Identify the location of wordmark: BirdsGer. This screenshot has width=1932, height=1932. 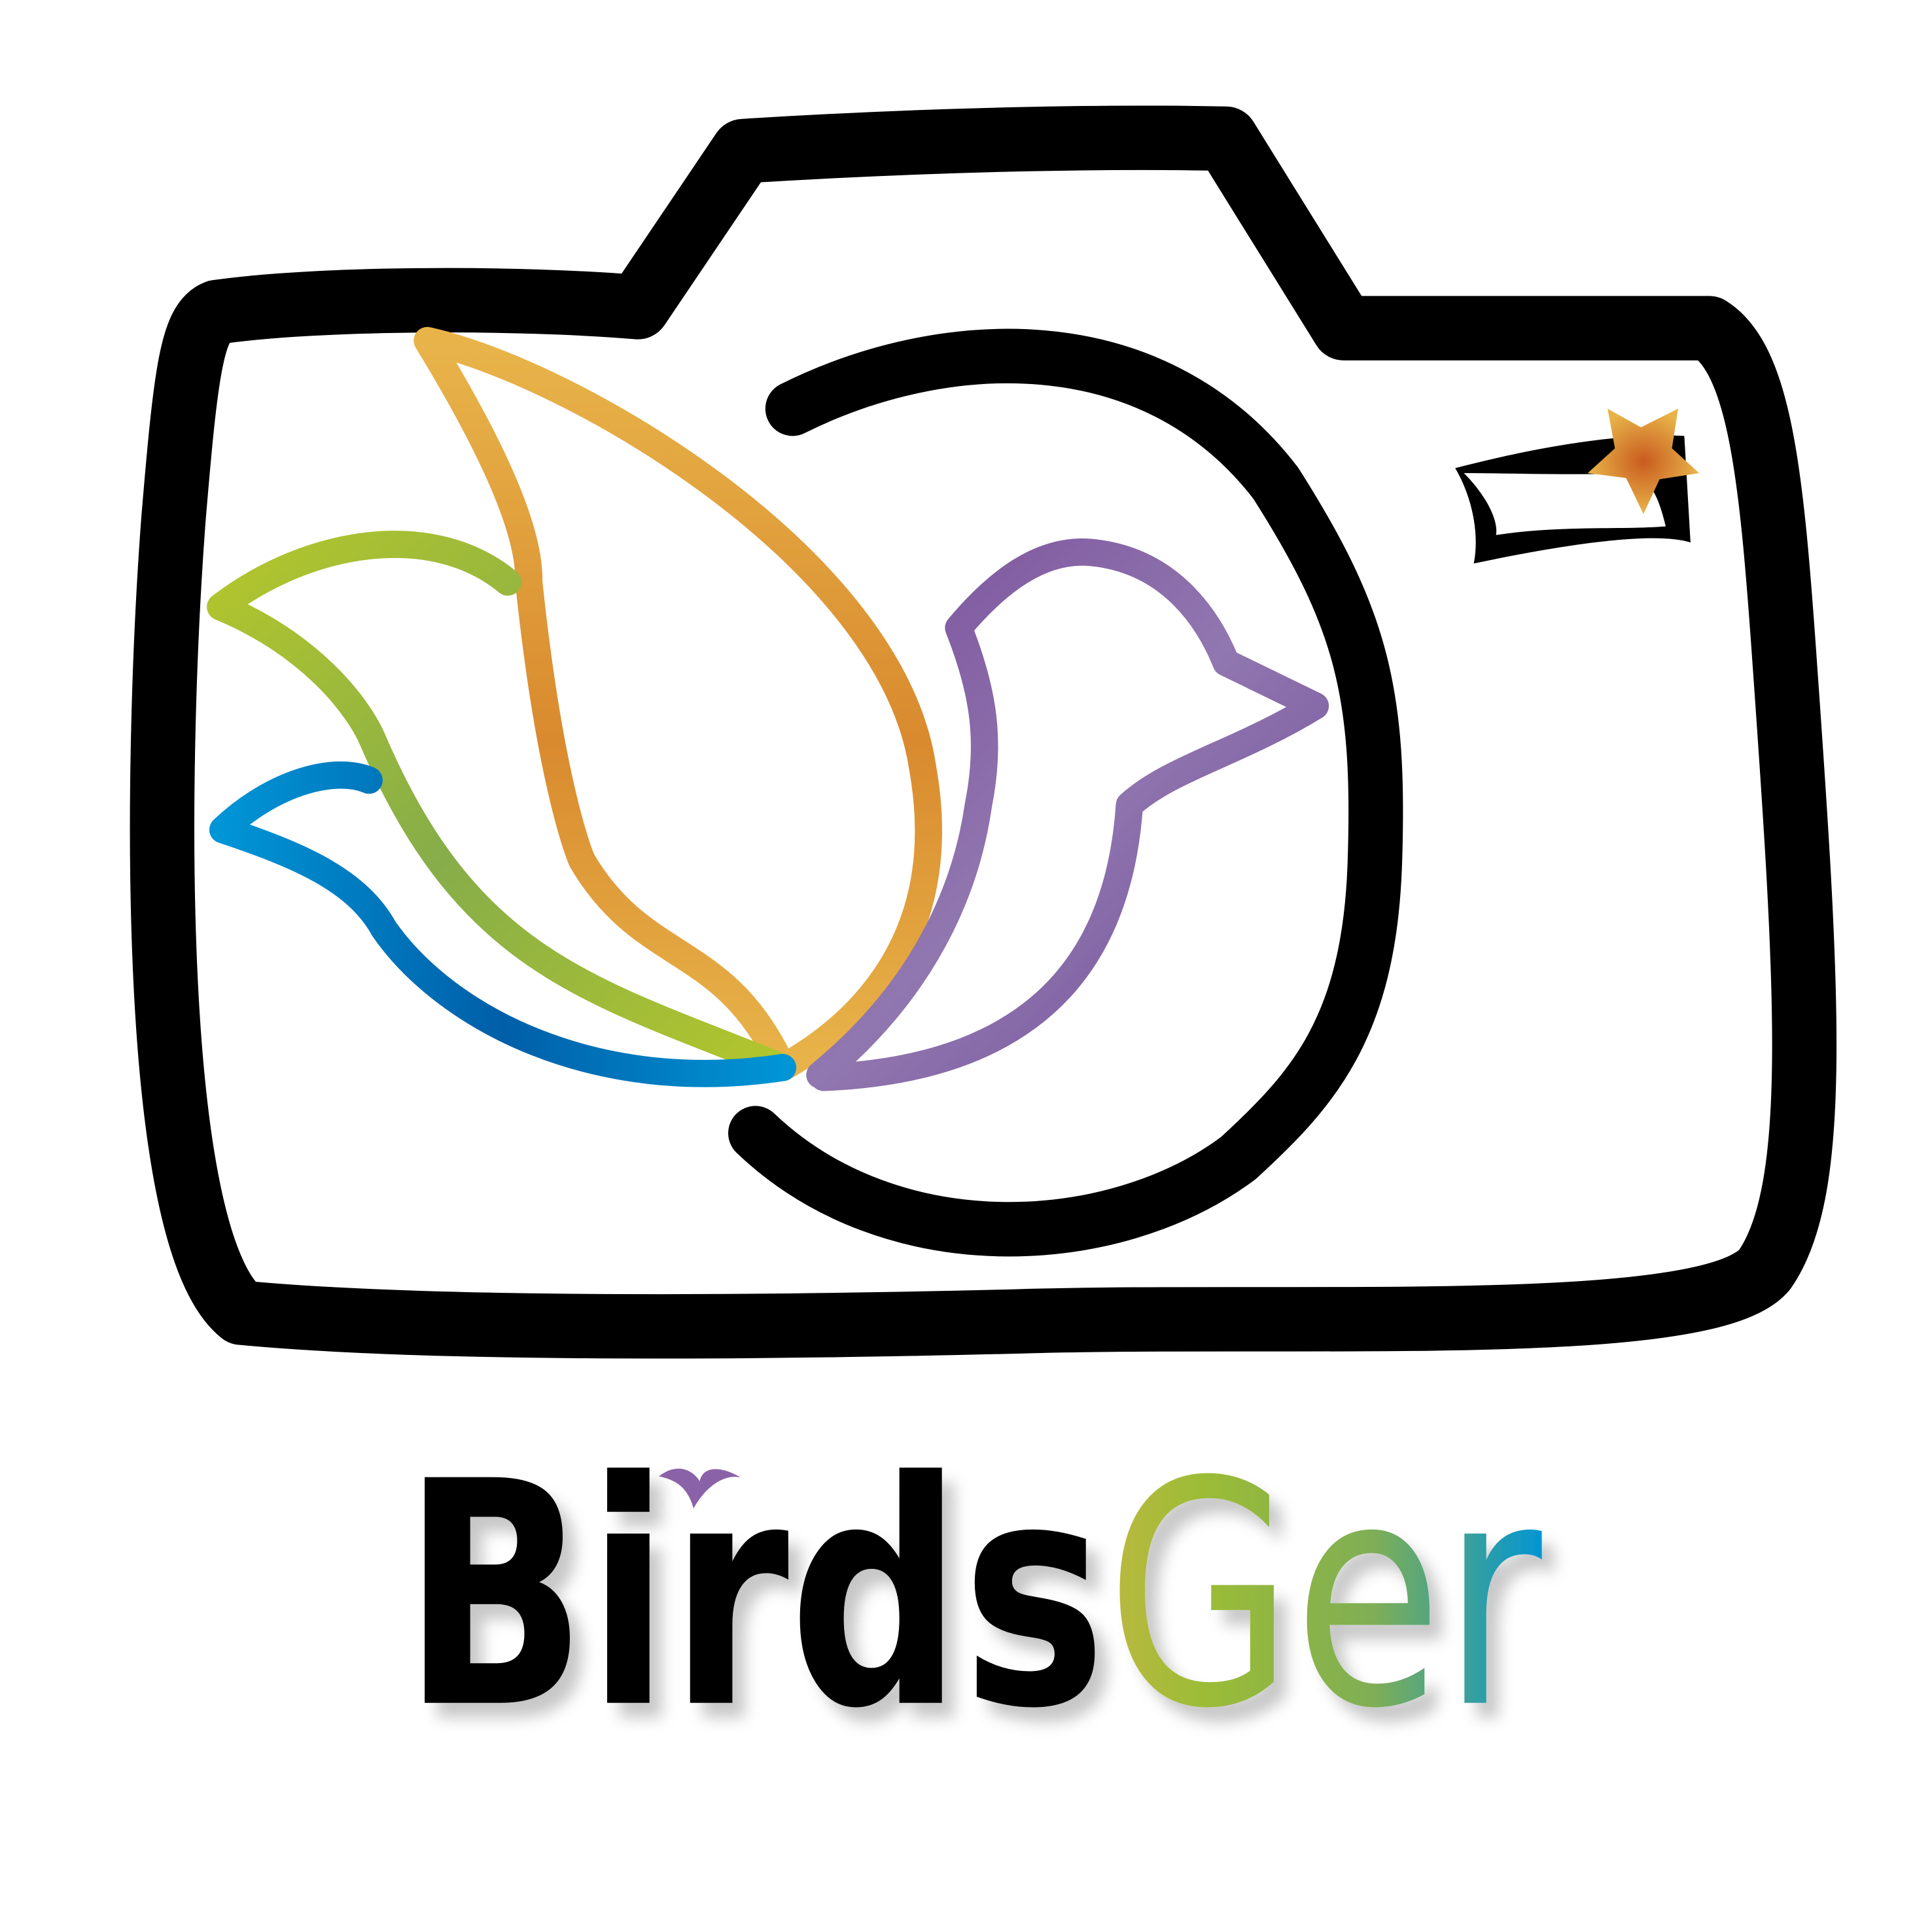
(973, 1596).